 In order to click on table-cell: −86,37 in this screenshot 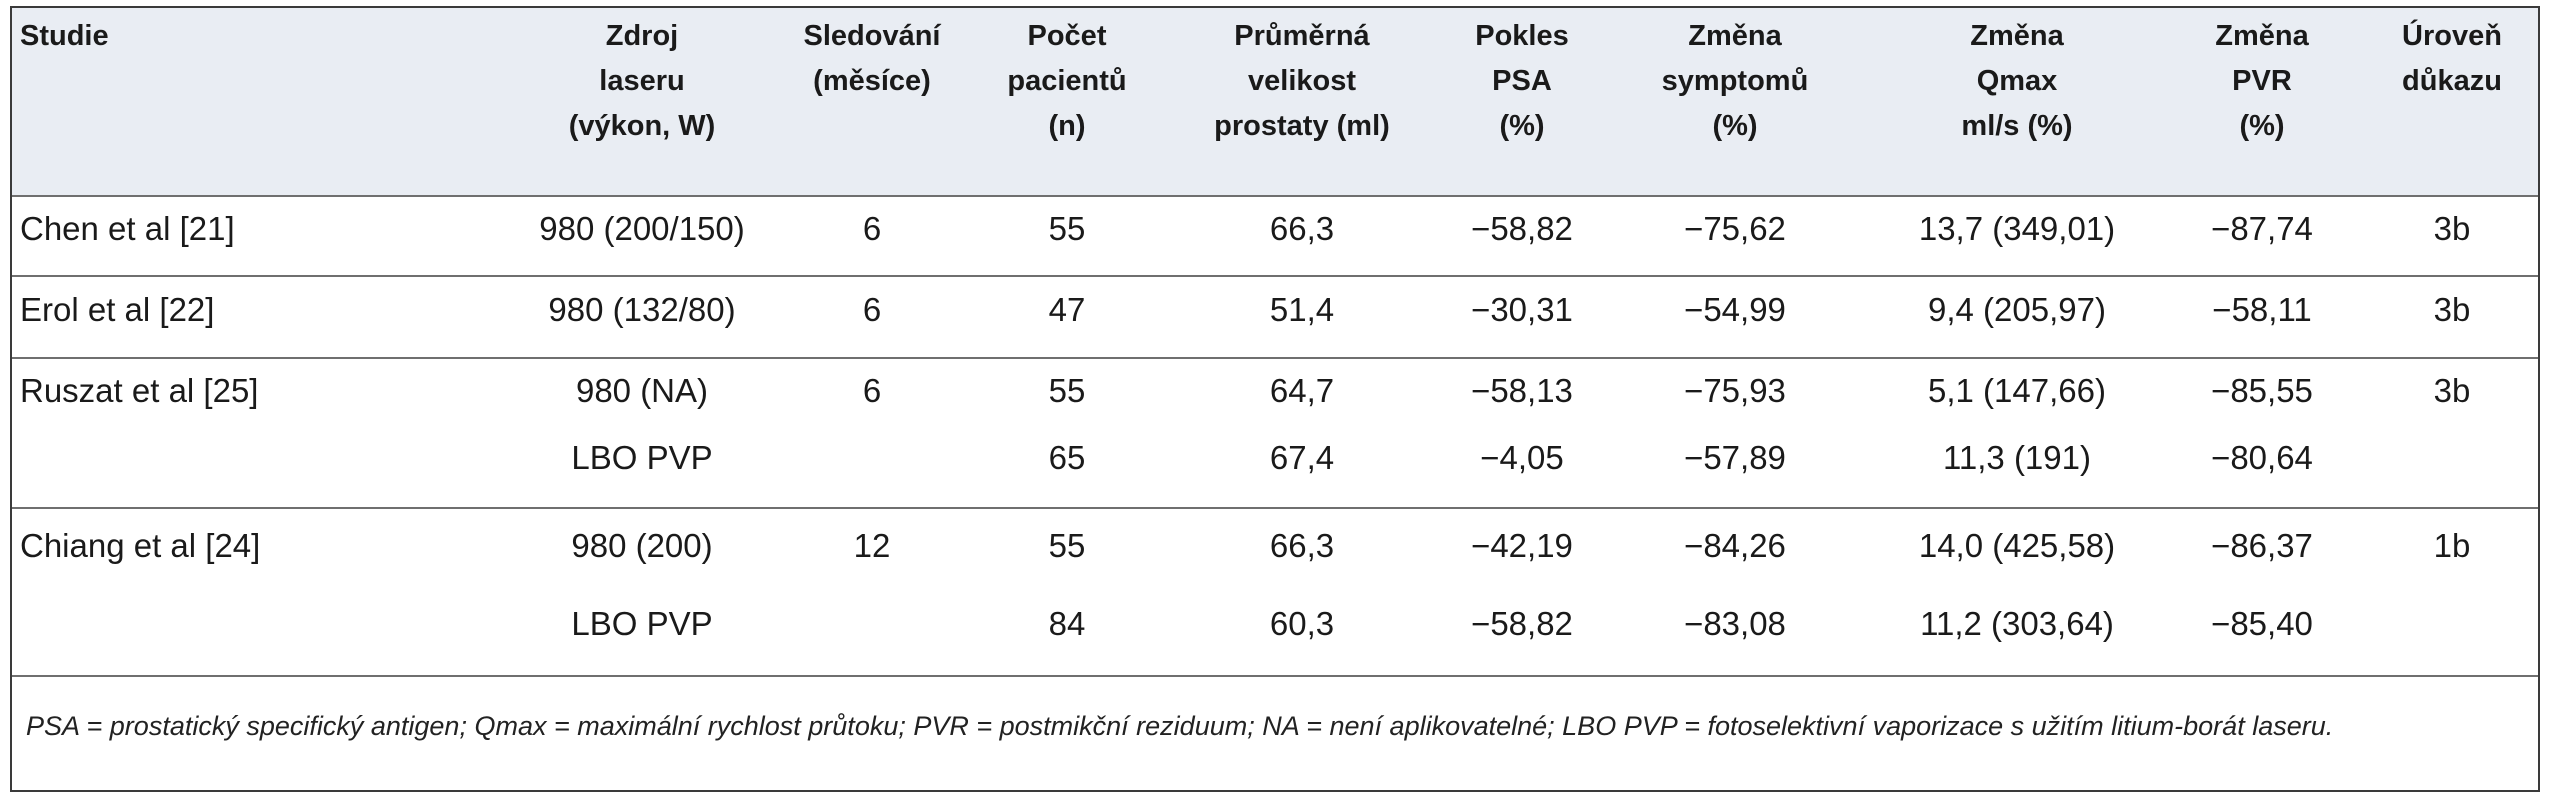, I will do `click(2262, 545)`.